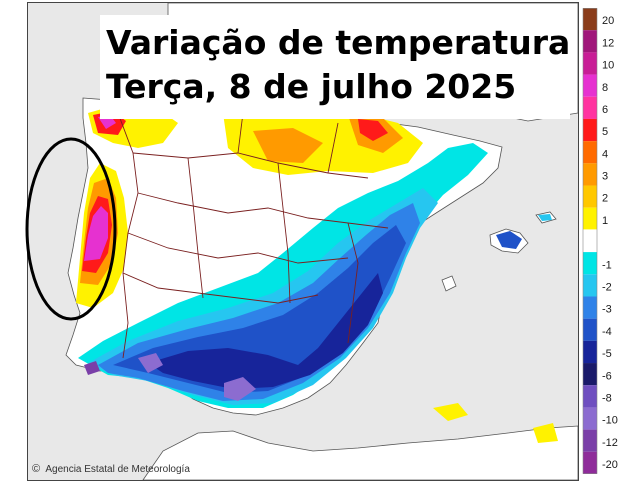 The image size is (630, 500). Describe the element at coordinates (545, 433) in the screenshot. I see `warm-yellow-africa-east` at that location.